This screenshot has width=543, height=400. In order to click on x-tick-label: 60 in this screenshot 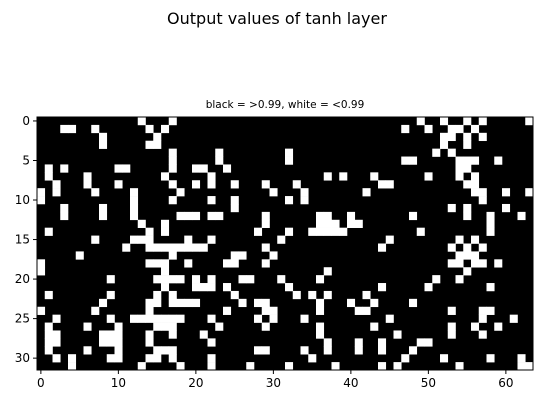, I will do `click(505, 383)`.